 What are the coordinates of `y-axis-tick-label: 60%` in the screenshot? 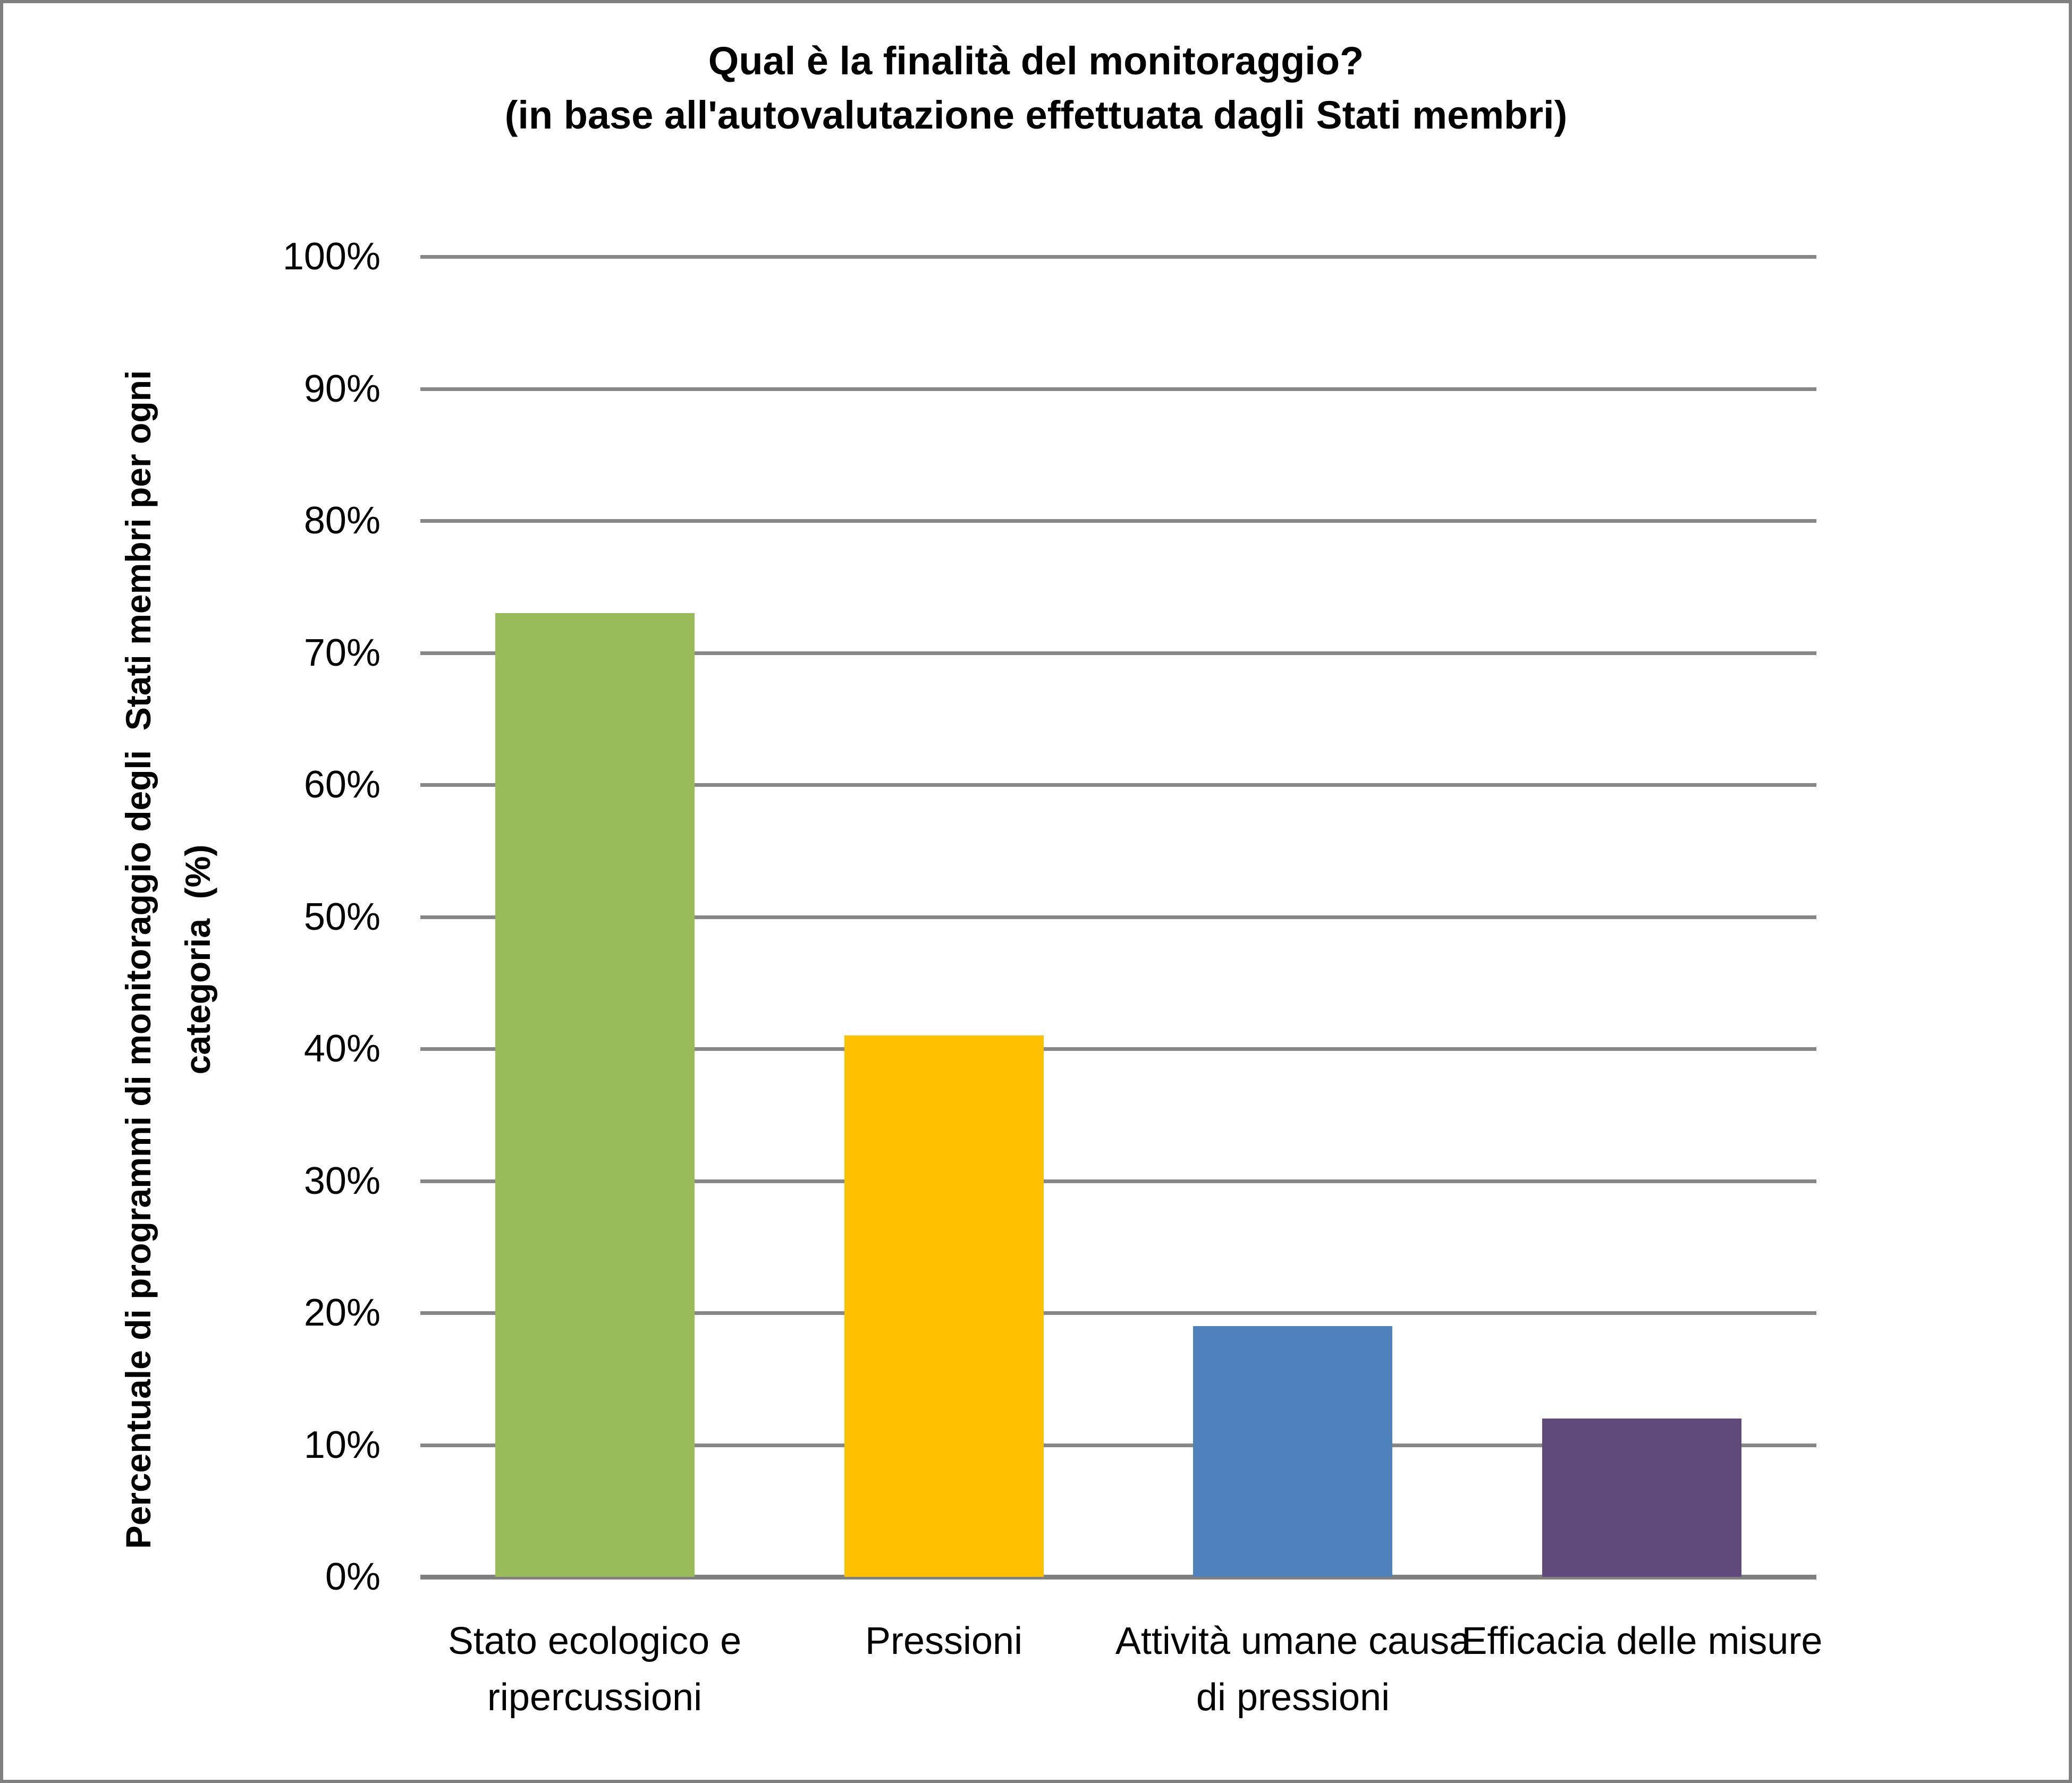 It's located at (341, 784).